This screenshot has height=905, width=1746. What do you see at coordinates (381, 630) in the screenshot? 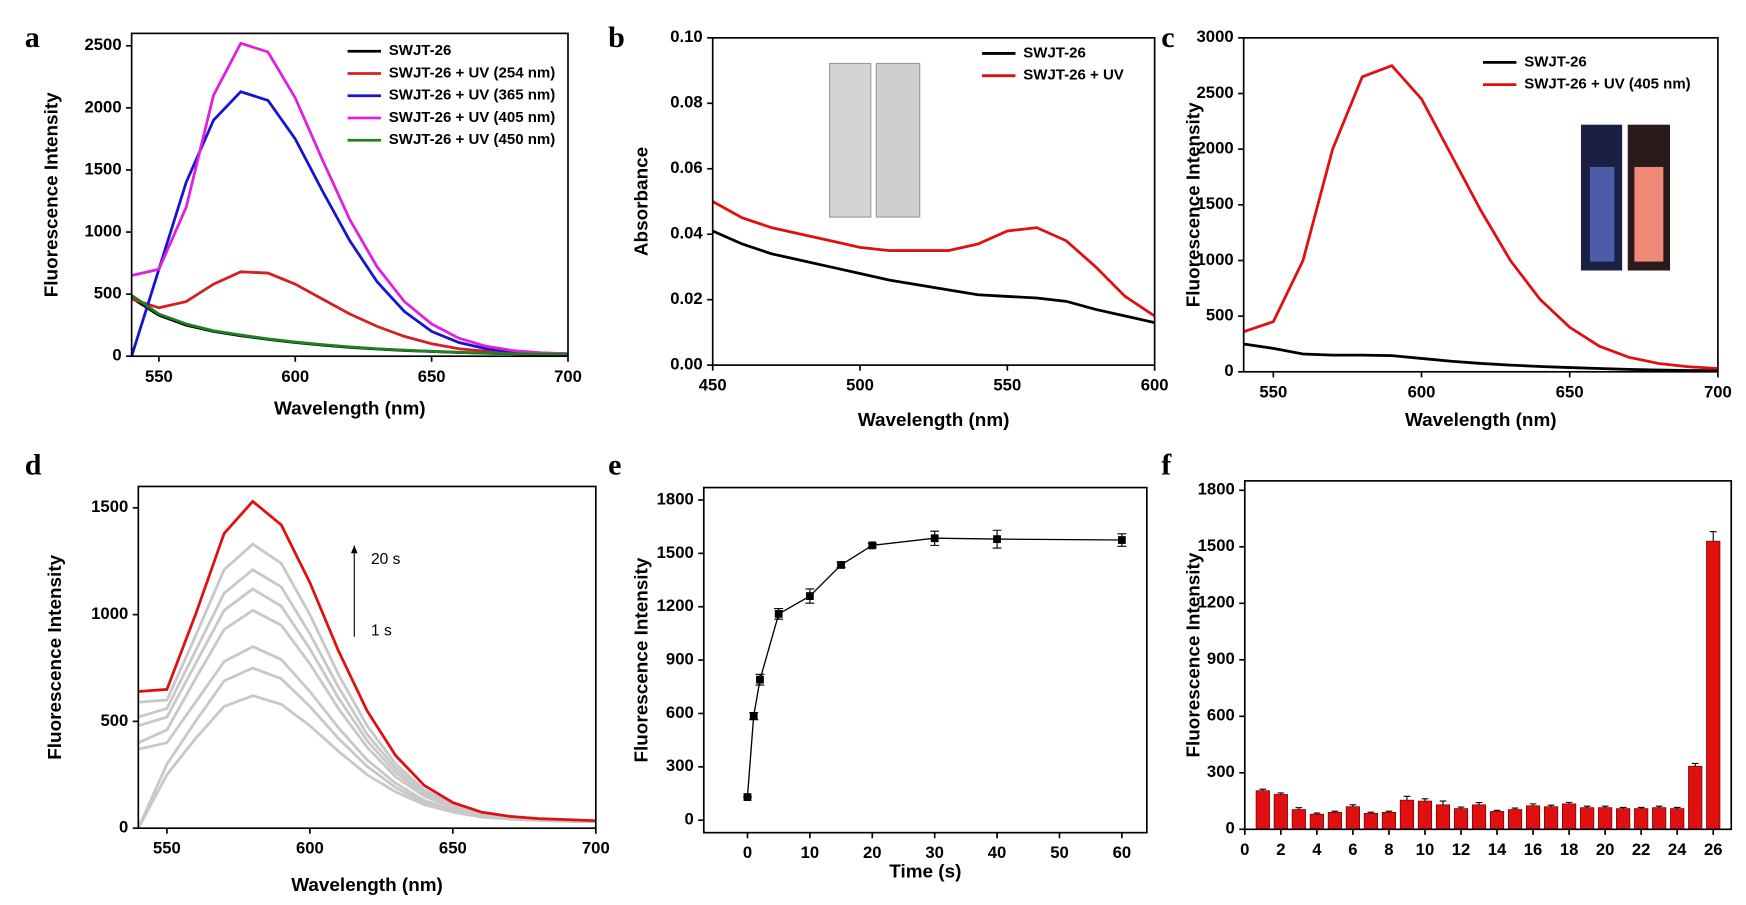
I see `annotation: 1 s` at bounding box center [381, 630].